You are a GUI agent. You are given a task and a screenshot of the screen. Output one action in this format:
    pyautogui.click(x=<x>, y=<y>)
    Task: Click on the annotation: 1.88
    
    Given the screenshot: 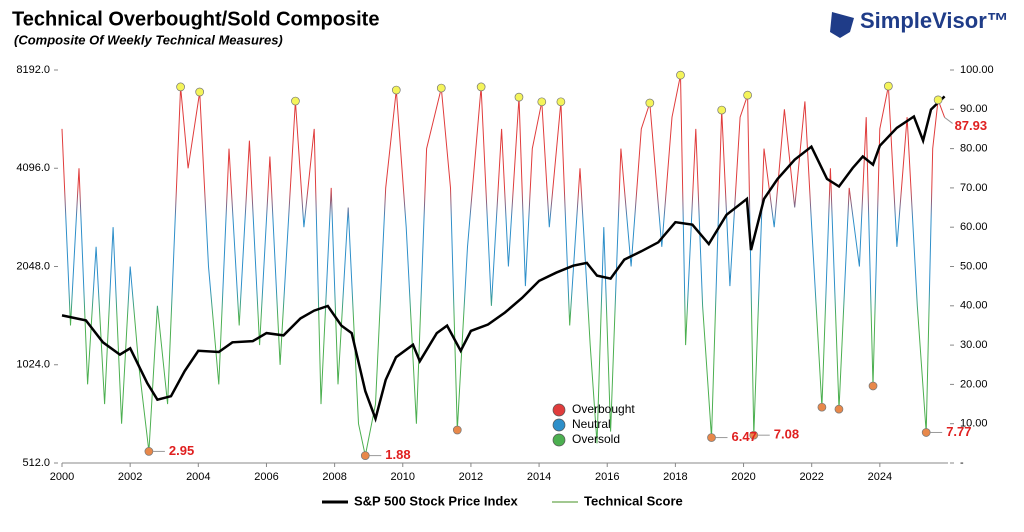 What is the action you would take?
    pyautogui.click(x=397, y=454)
    